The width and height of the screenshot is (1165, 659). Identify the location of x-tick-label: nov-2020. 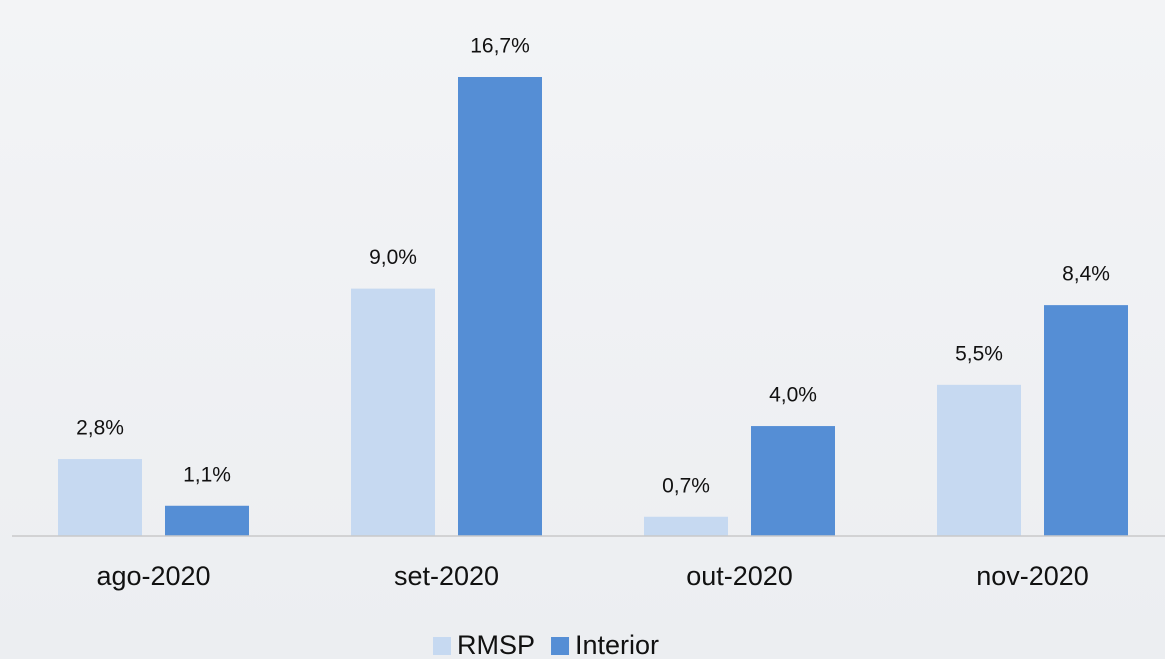
(1032, 576).